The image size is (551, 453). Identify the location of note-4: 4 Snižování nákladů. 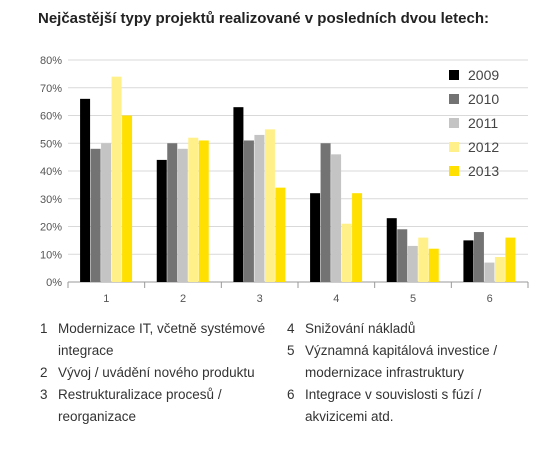
(411, 329).